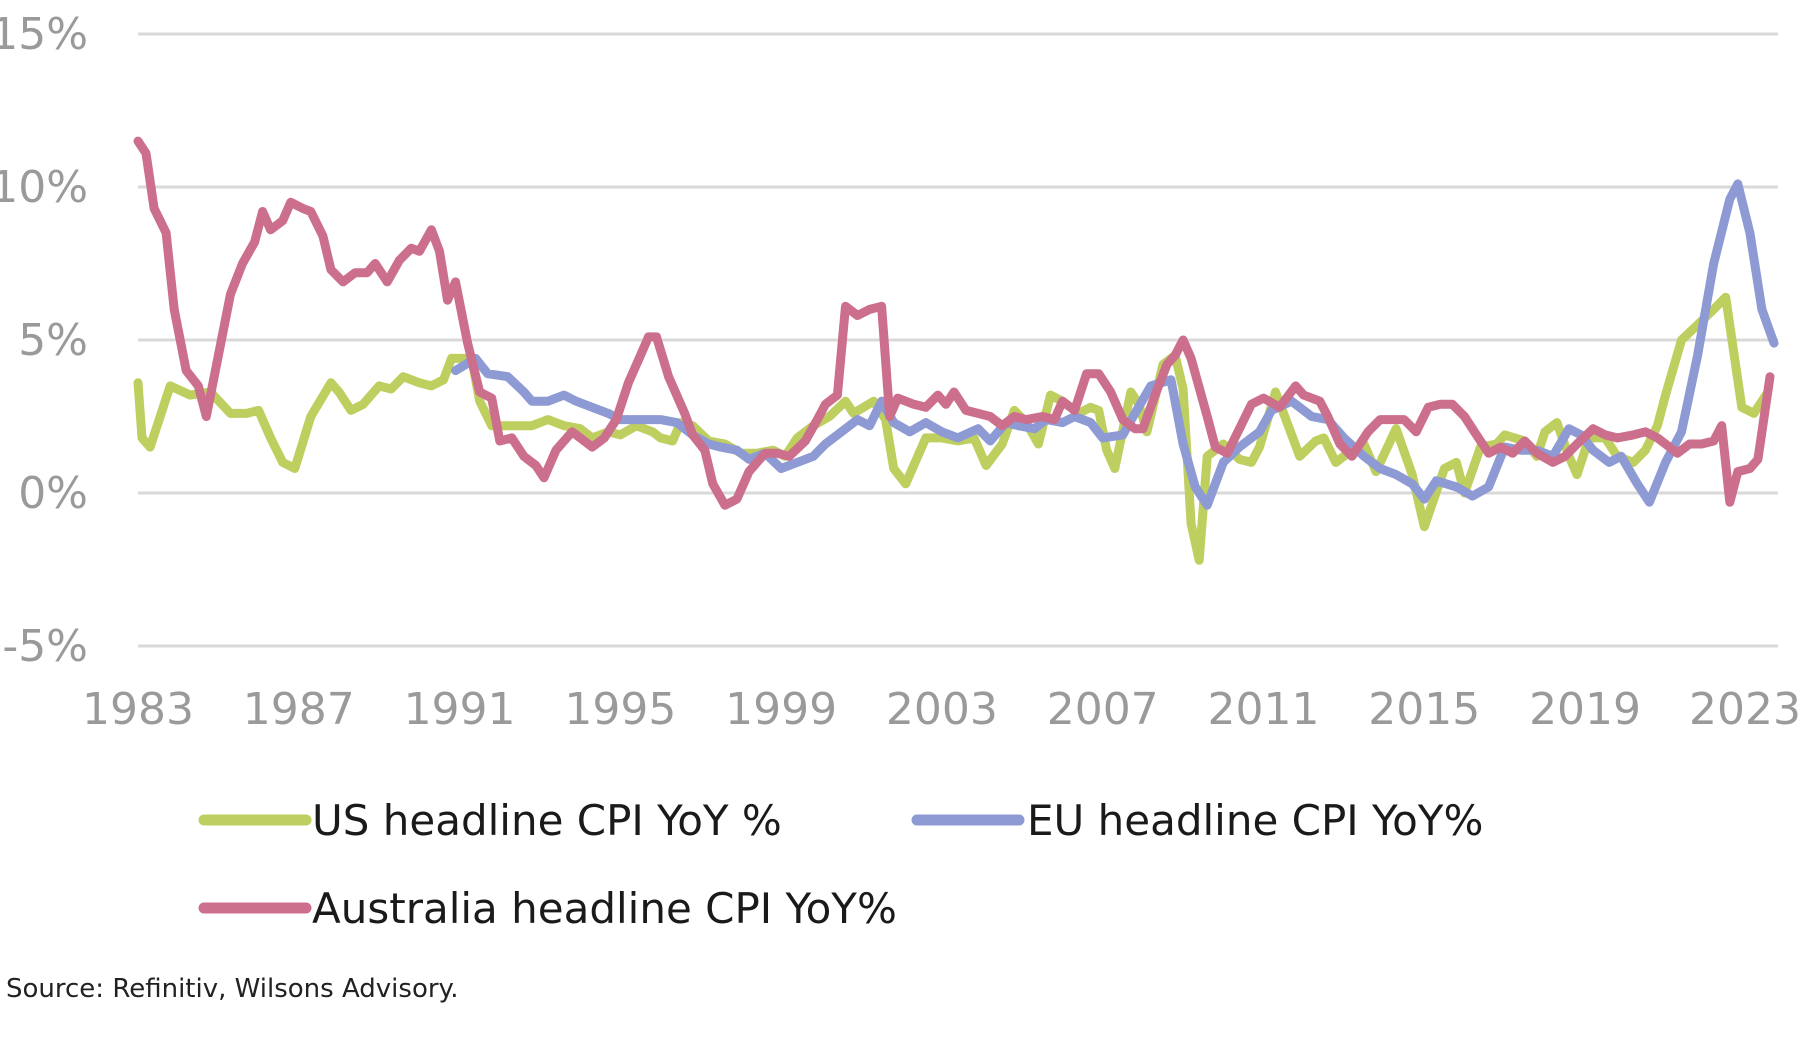 The width and height of the screenshot is (1800, 1050). What do you see at coordinates (1263, 709) in the screenshot?
I see `x-tick-label: 2011` at bounding box center [1263, 709].